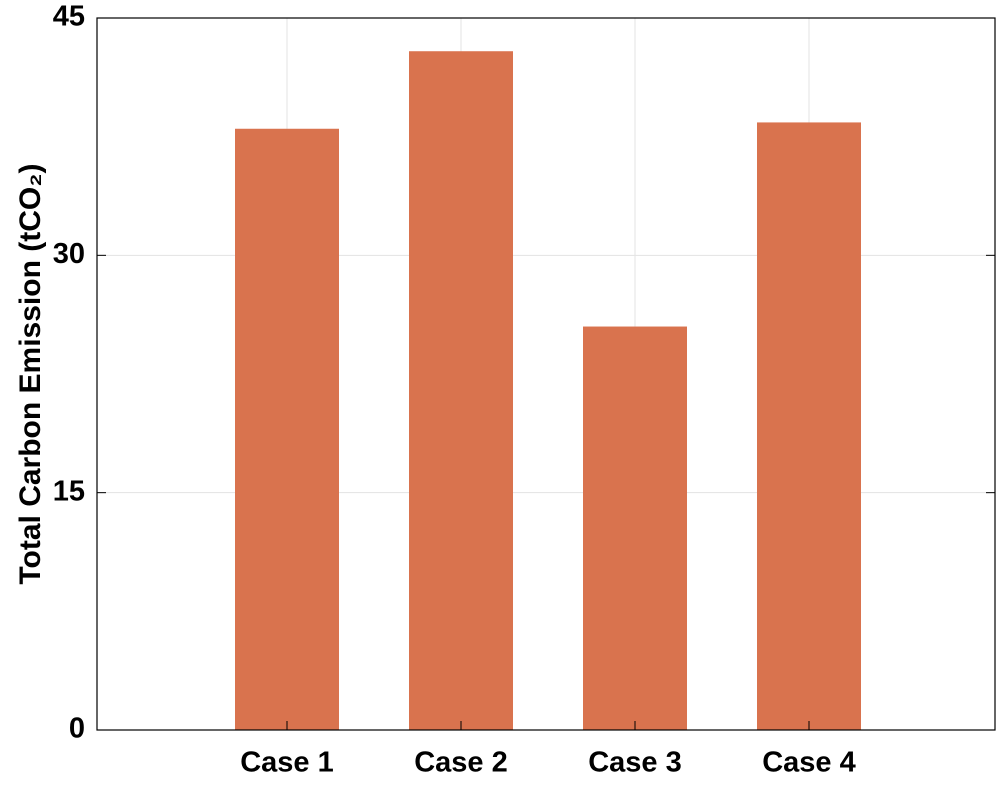 This screenshot has height=788, width=1008. What do you see at coordinates (77, 729) in the screenshot?
I see `y-tick-label: 0` at bounding box center [77, 729].